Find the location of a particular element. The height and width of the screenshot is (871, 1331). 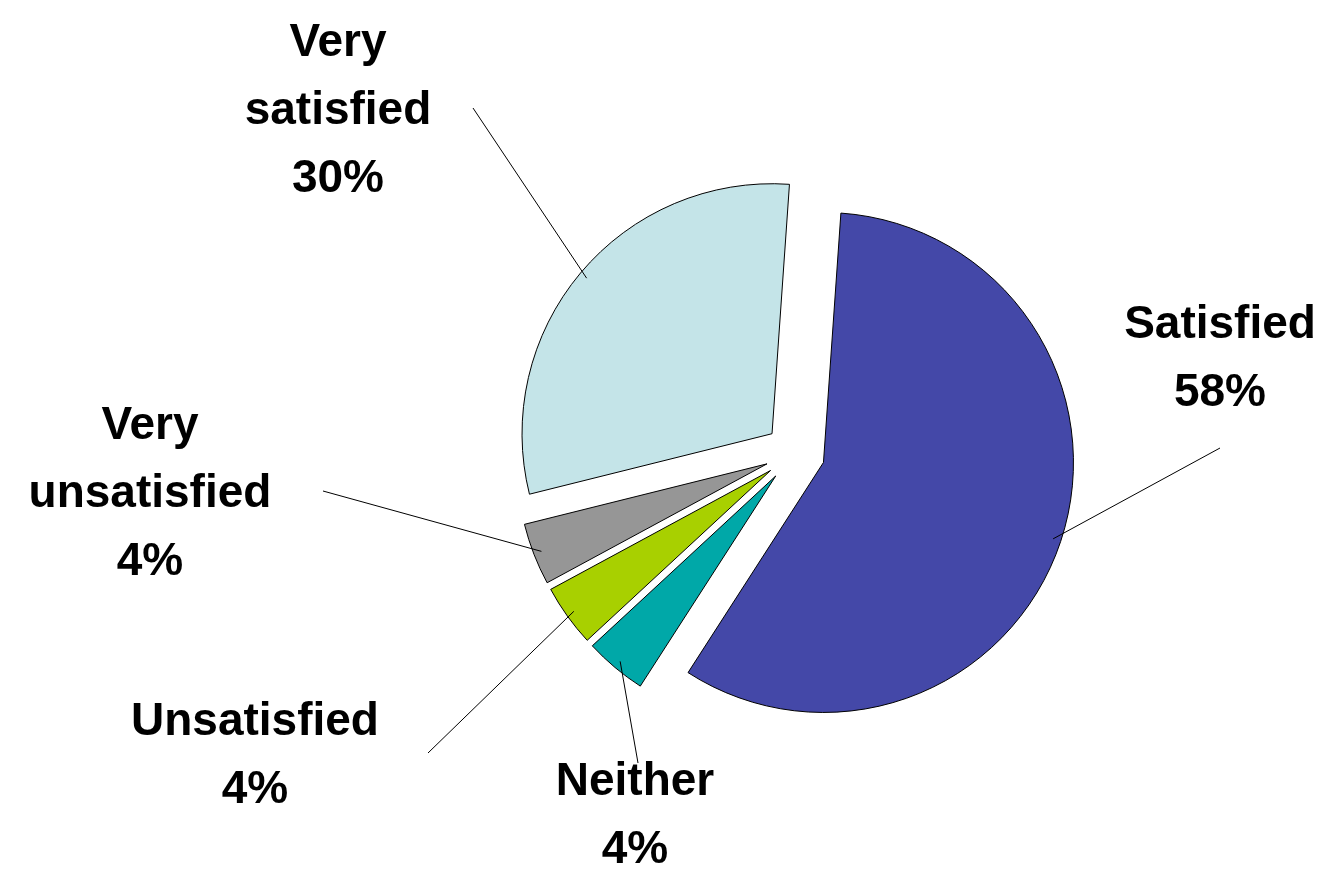

slice-label: Unsatisfied is located at coordinates (255, 719).